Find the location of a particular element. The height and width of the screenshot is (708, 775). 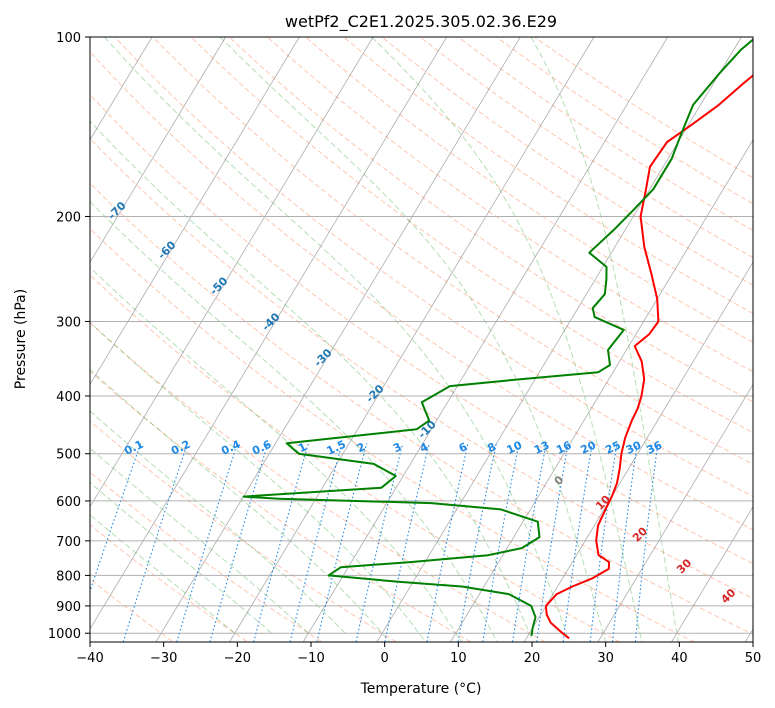

x-tick-label: −40 is located at coordinates (89, 658).